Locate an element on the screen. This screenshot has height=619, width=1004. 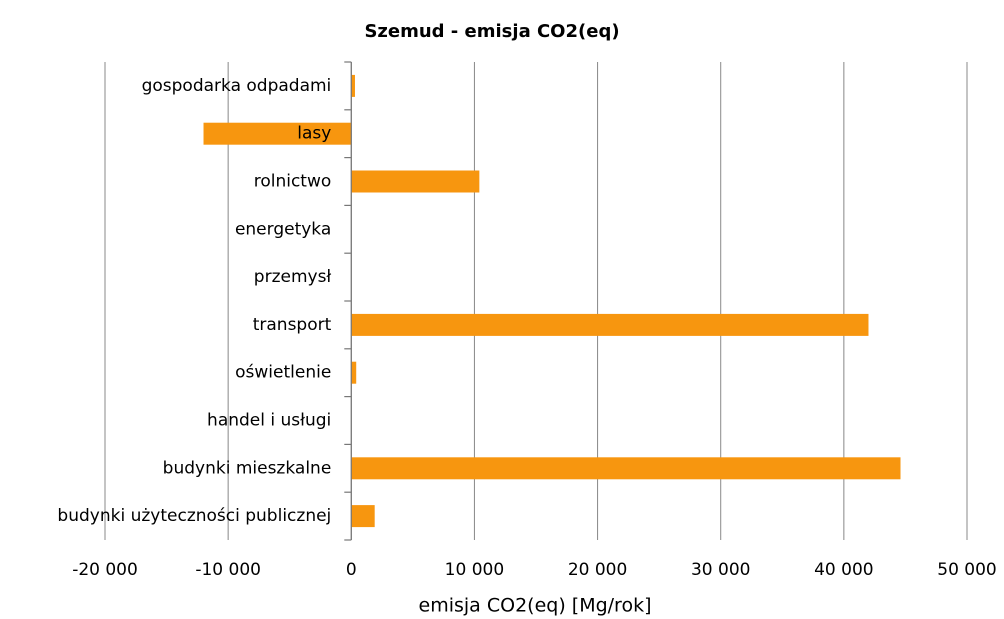
y-tick-label: rolnictwo is located at coordinates (293, 182).